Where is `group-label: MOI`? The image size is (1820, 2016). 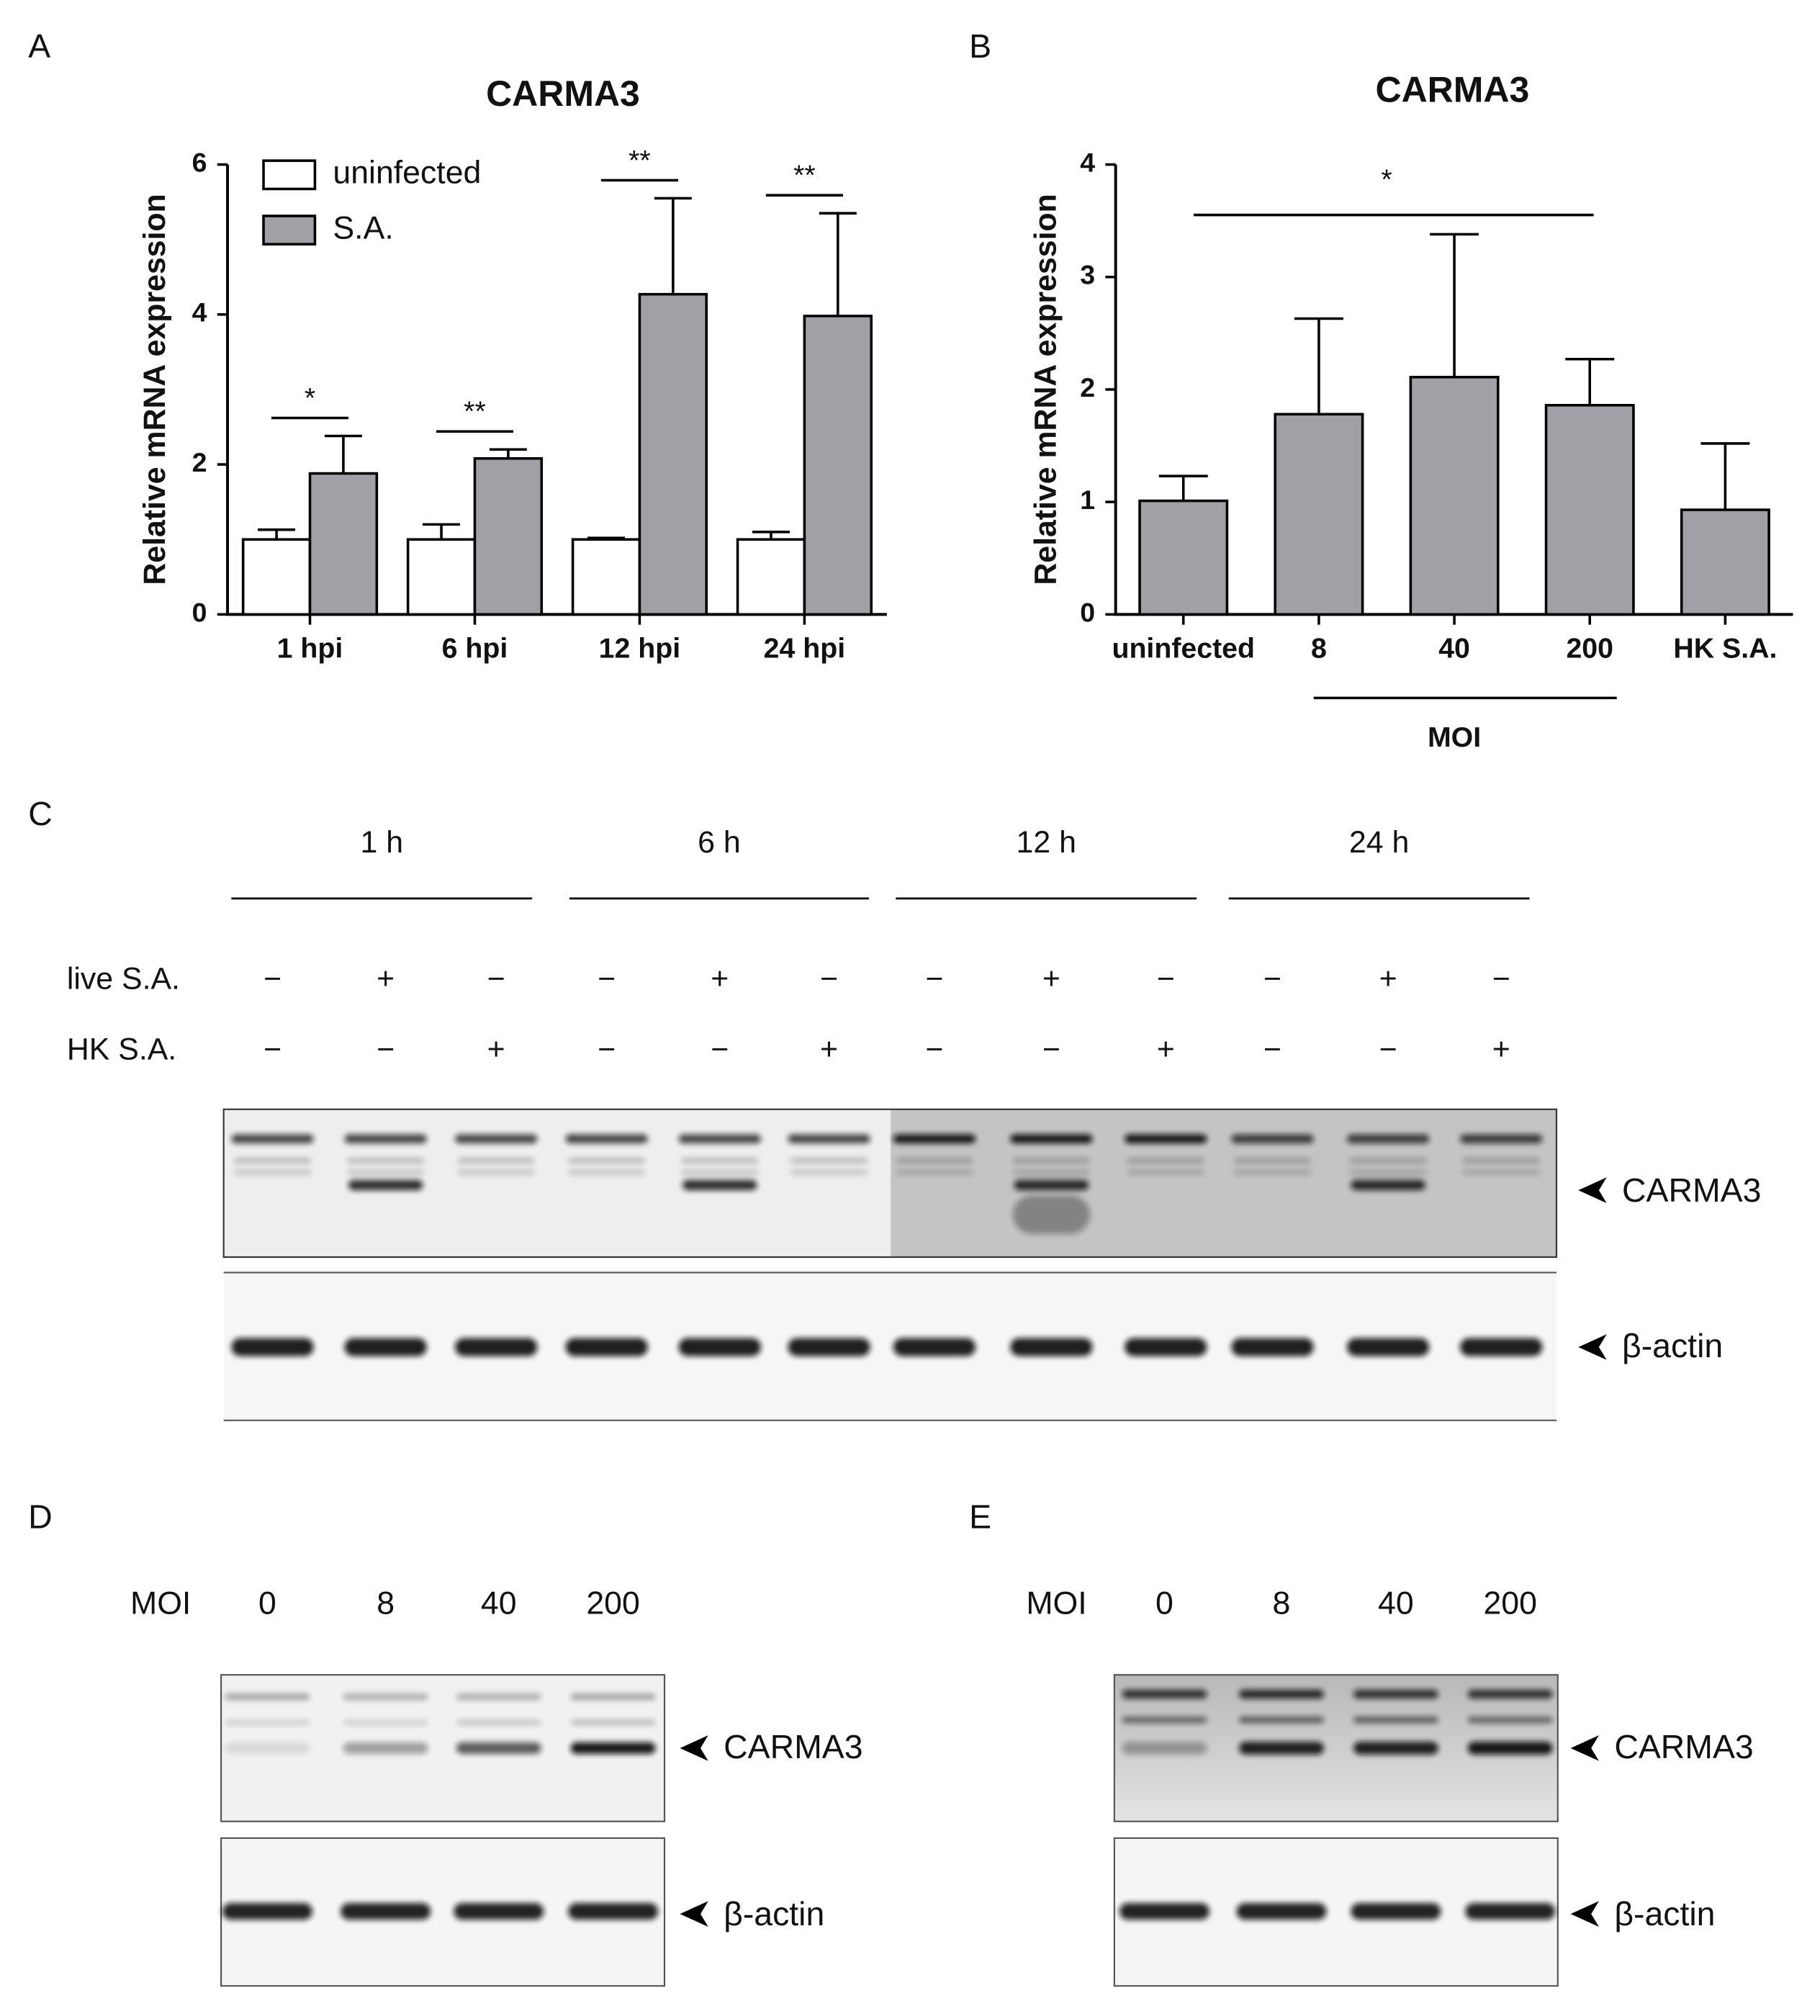
group-label: MOI is located at coordinates (1454, 737).